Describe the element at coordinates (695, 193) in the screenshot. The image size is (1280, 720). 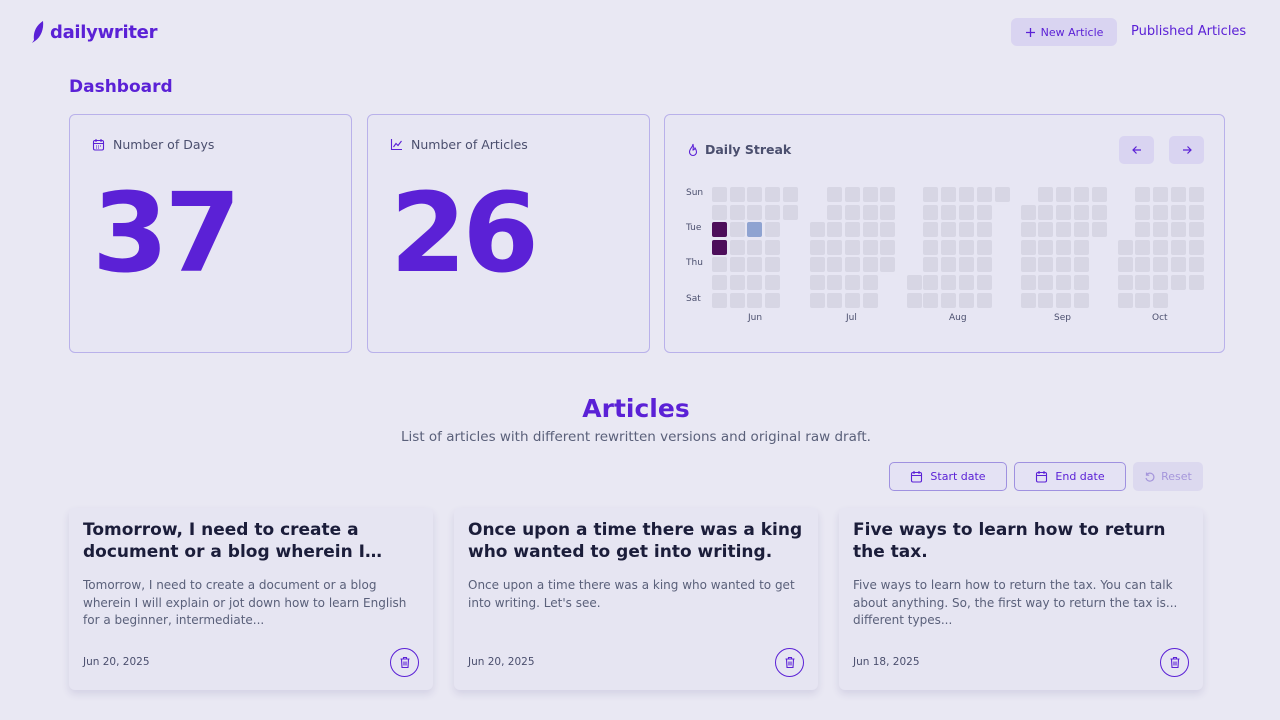
I see `streak-day-label: Sun` at that location.